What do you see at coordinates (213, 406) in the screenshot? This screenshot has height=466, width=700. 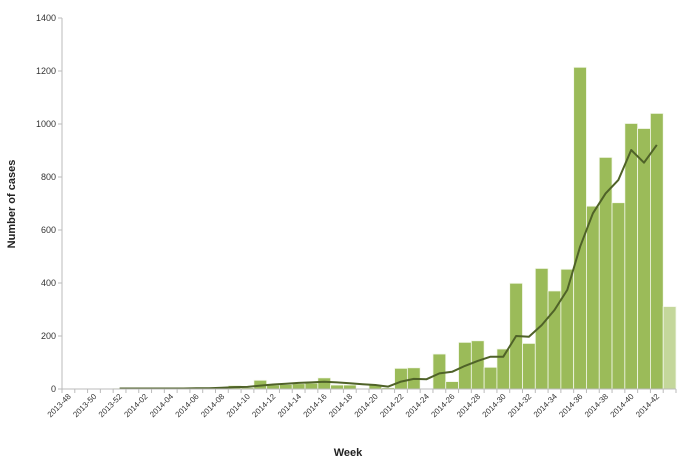 I see `x-tick-label: 2014-08` at bounding box center [213, 406].